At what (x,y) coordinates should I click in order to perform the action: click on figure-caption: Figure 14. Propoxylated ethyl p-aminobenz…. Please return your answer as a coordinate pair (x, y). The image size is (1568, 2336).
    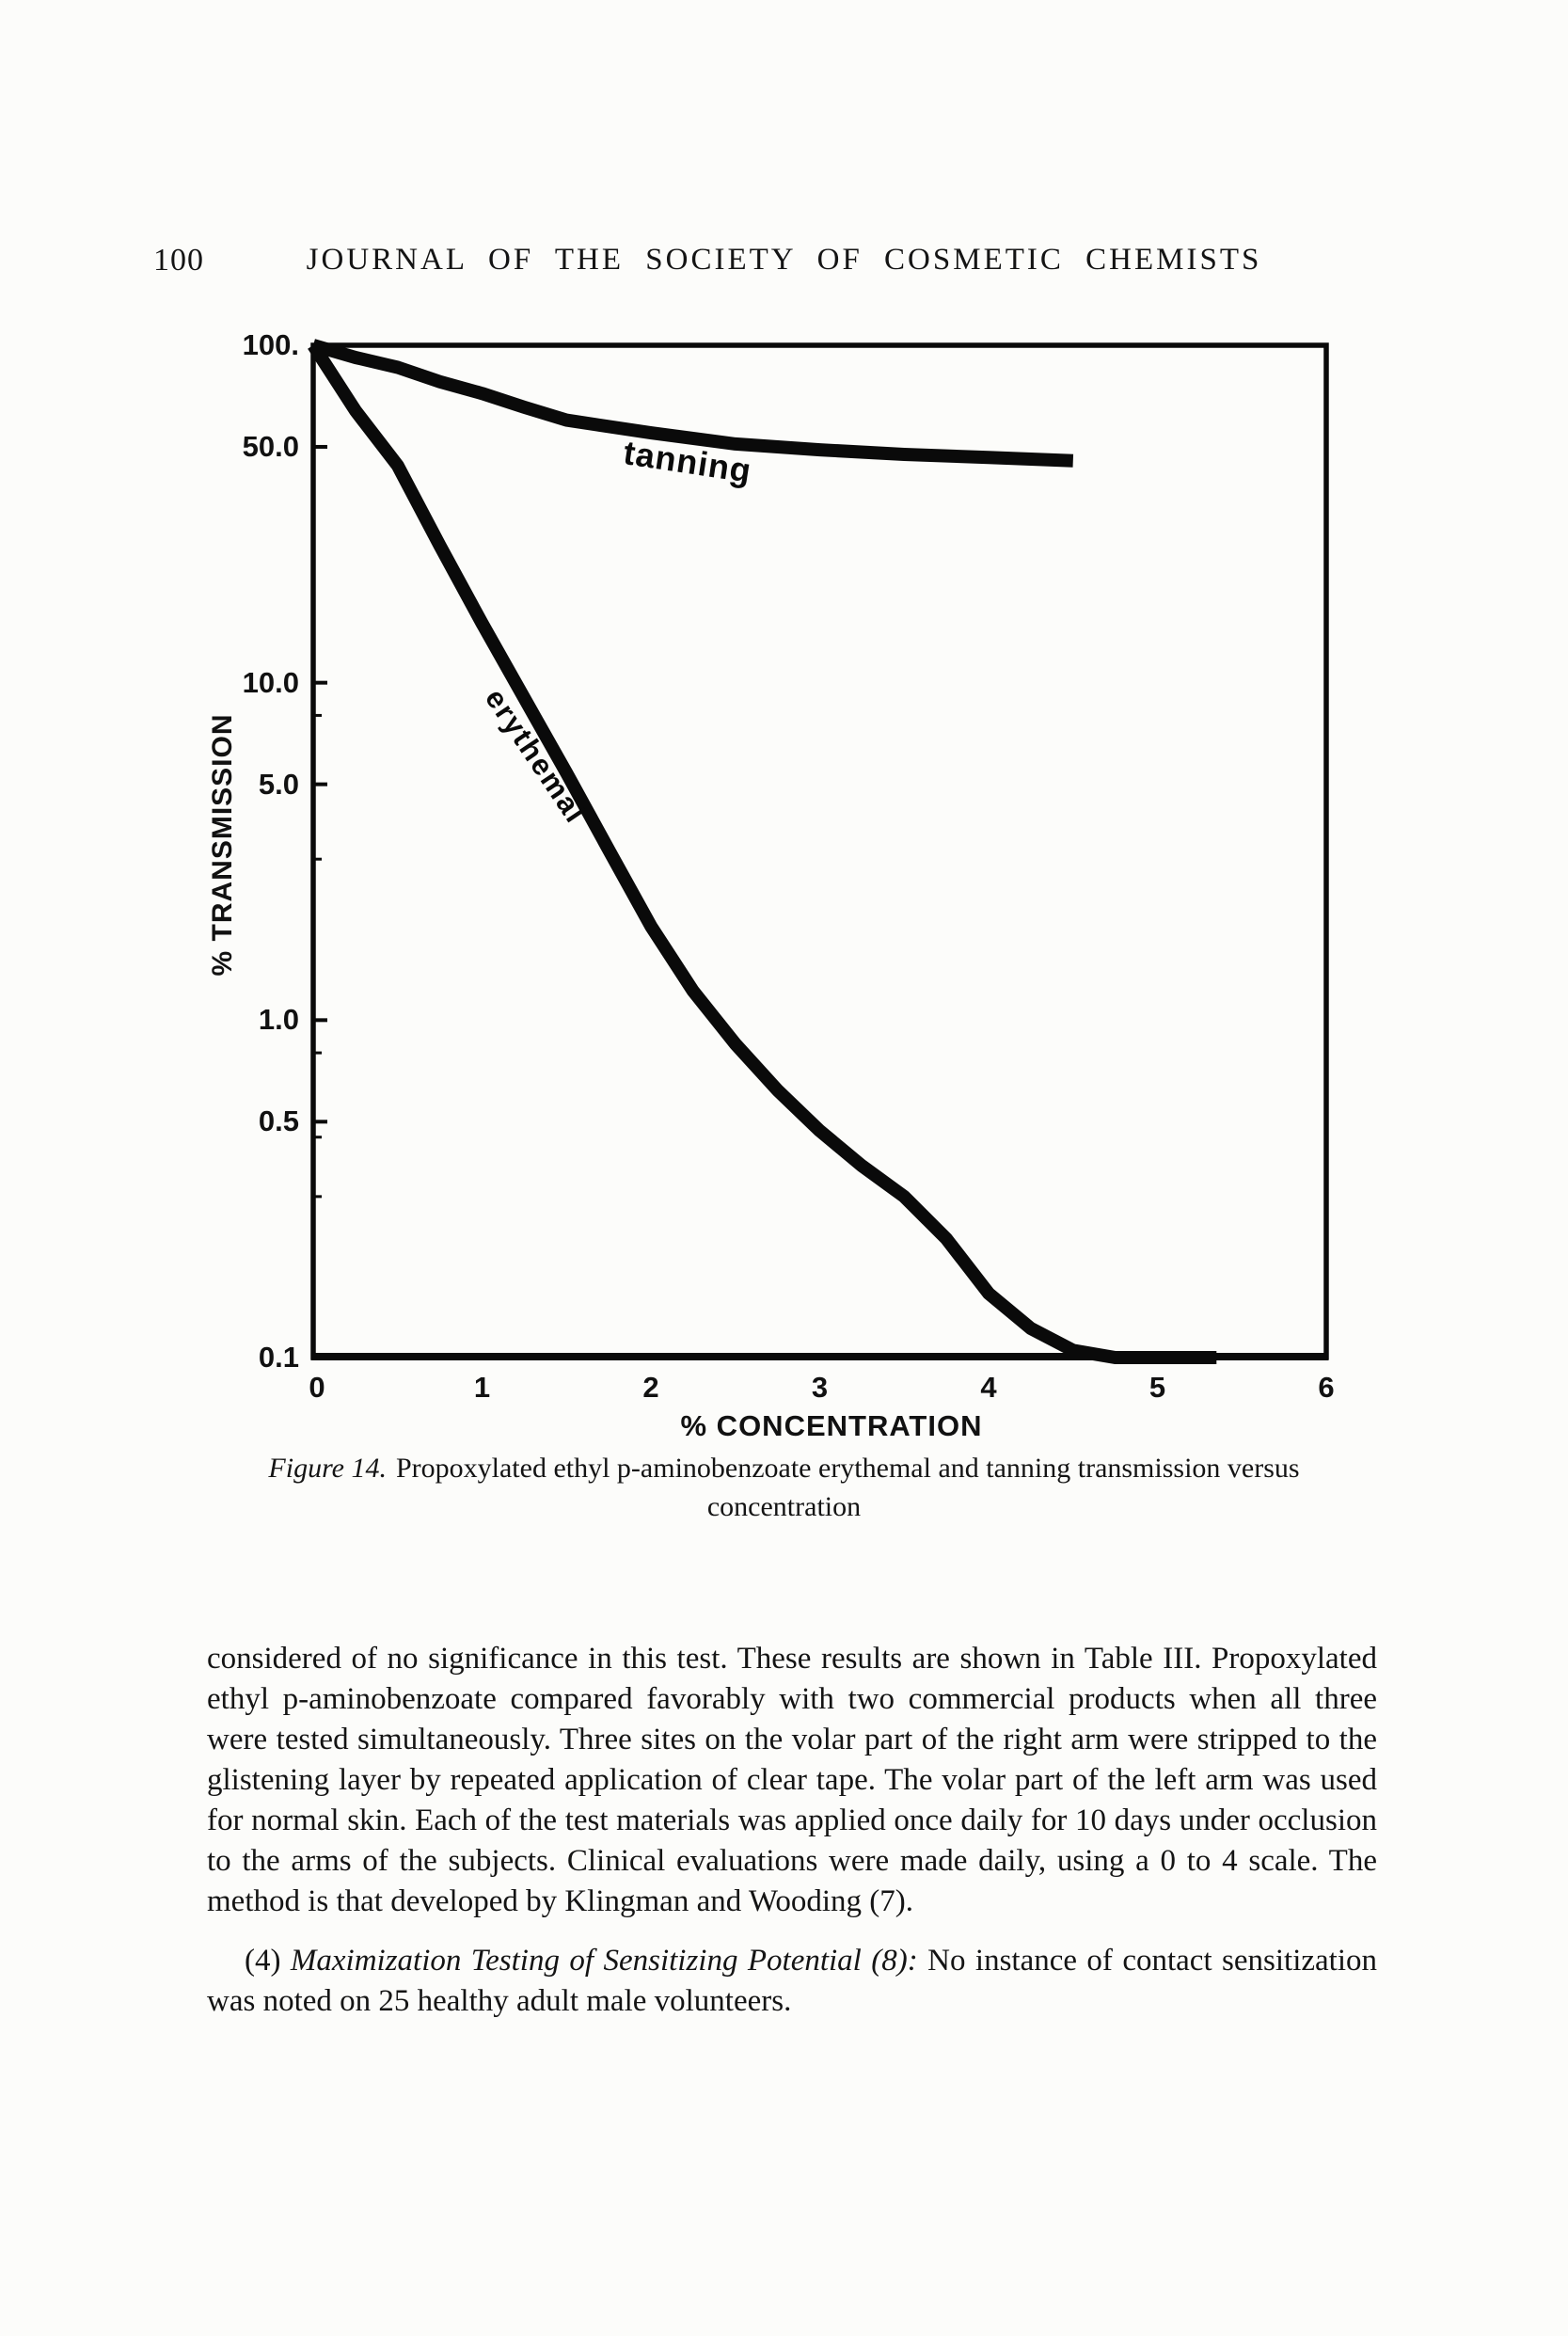
    Looking at the image, I should click on (784, 1487).